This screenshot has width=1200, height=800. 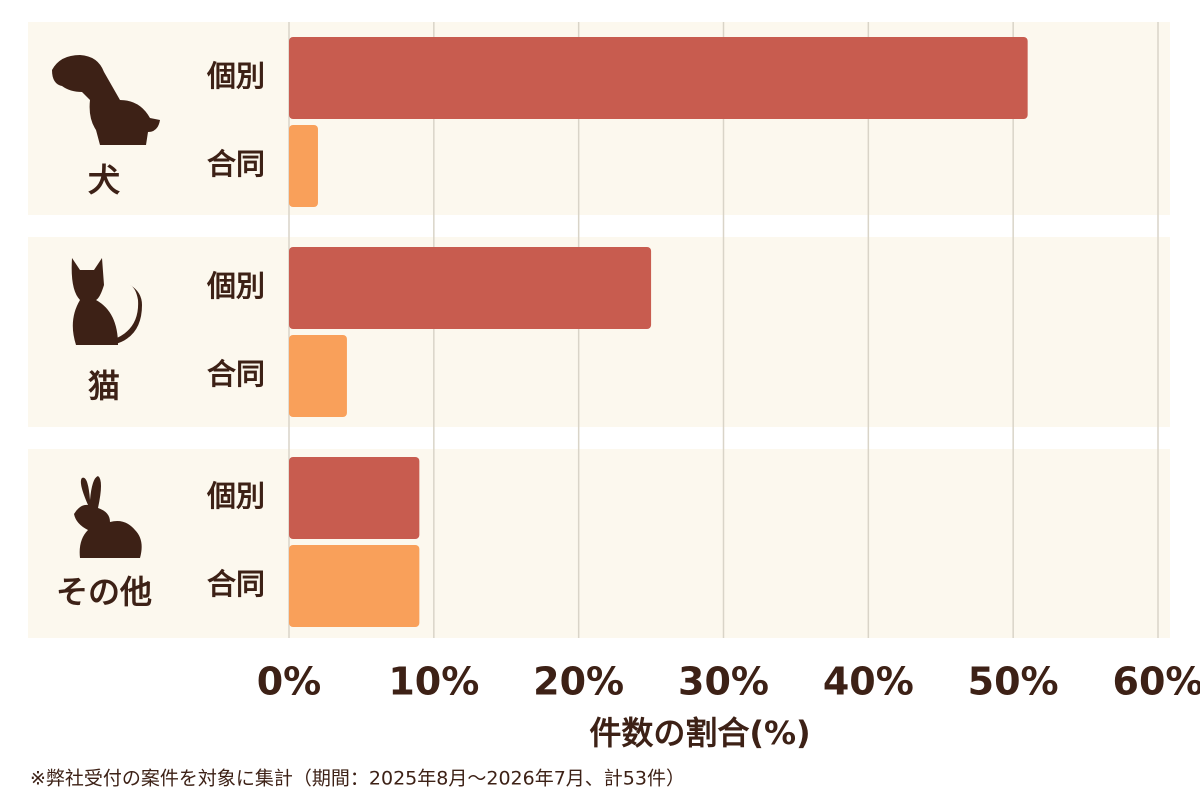 I want to click on rabbit-icon, so click(x=108, y=517).